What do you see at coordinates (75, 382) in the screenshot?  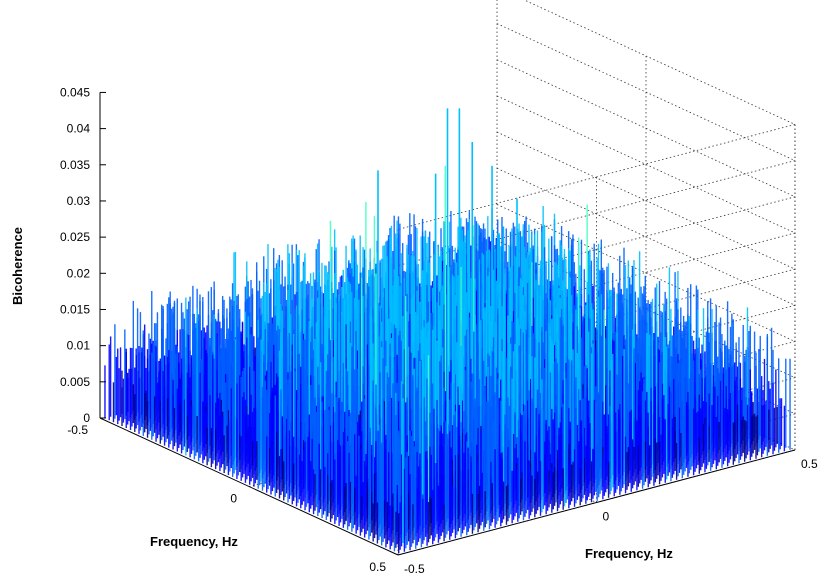 I see `z-tick-label: 0.005` at bounding box center [75, 382].